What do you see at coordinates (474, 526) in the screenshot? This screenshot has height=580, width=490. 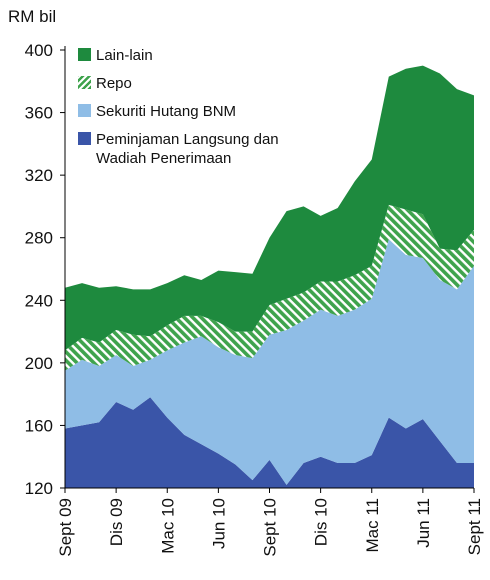 I see `x-tick-label: Sept 11` at bounding box center [474, 526].